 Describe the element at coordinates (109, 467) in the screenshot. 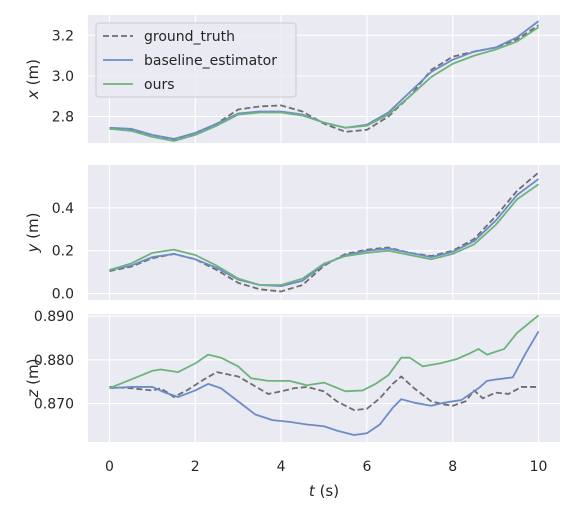

I see `x-tick-label: 0` at that location.